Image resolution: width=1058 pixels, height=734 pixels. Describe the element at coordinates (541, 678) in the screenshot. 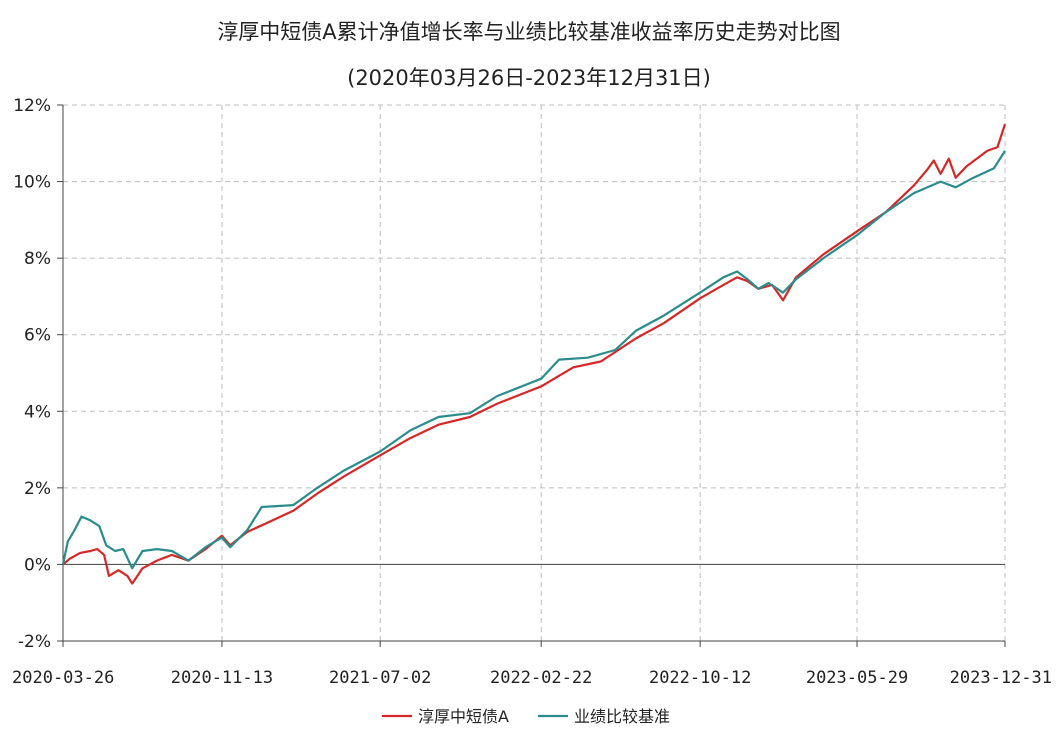

I see `x-tick-label: 2022-02-22` at that location.